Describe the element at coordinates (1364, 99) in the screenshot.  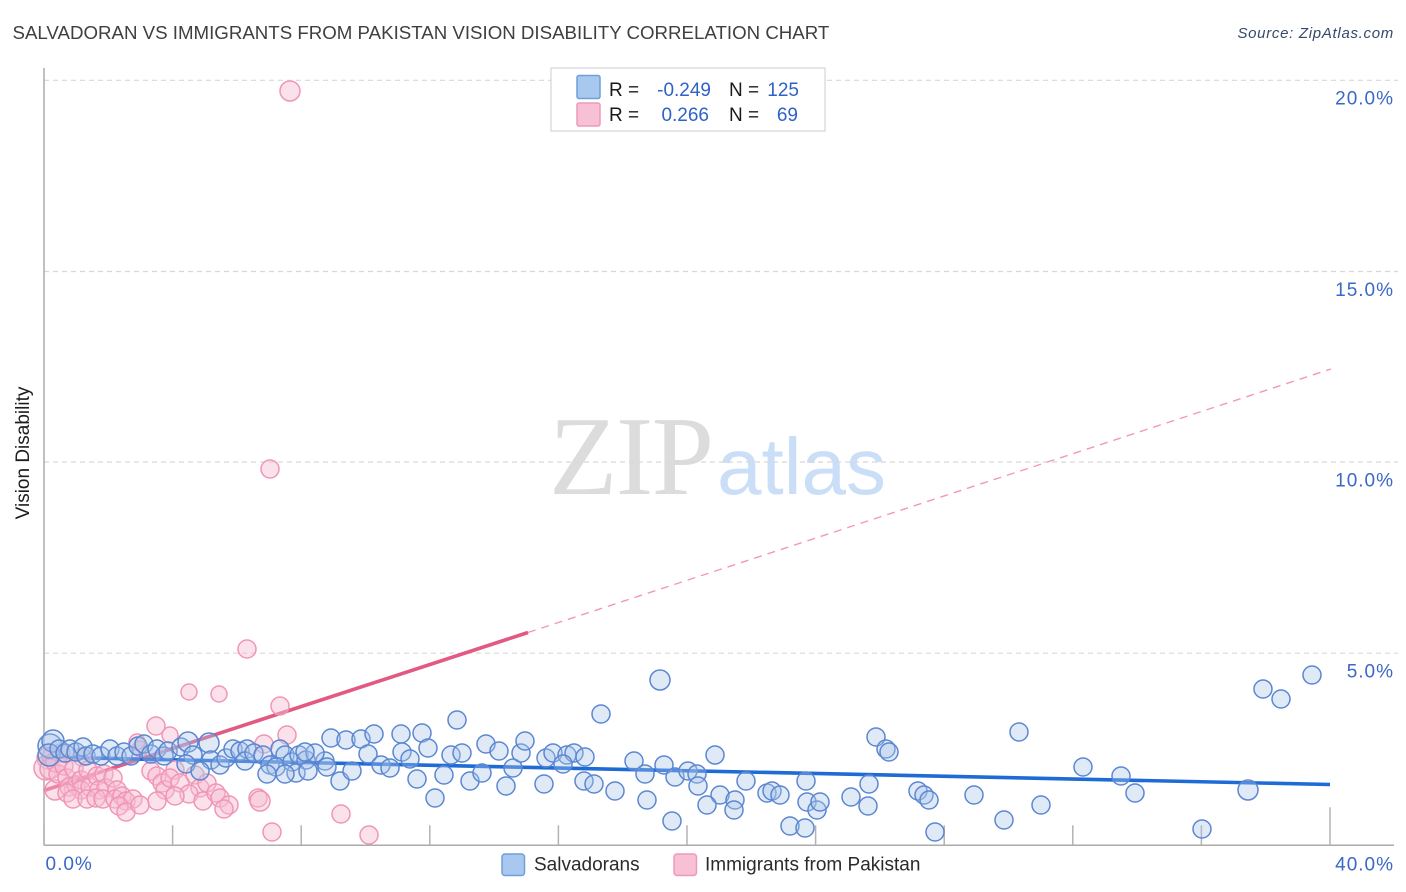
I see `svg-text: 20.0%` at that location.